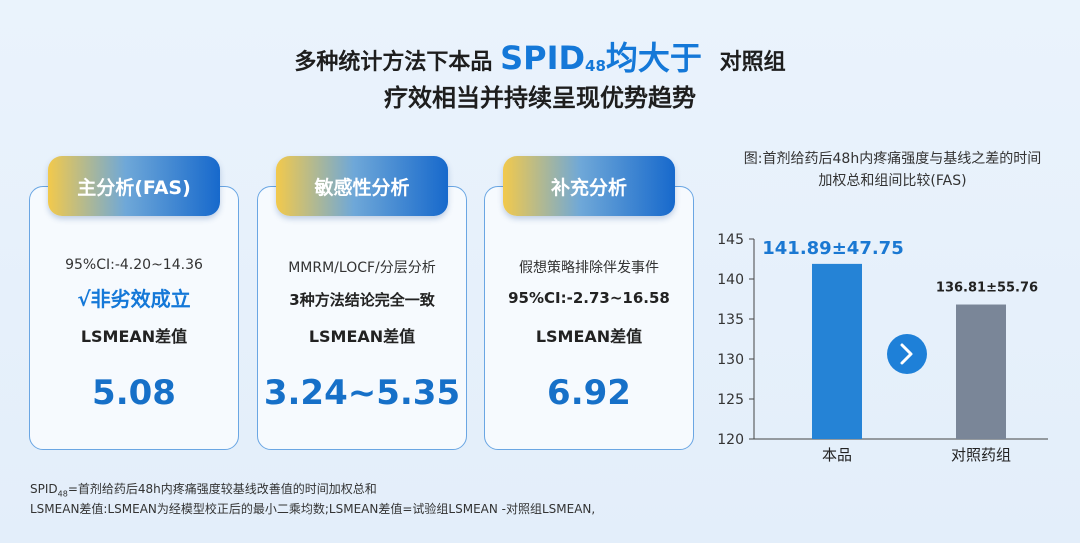  Describe the element at coordinates (589, 393) in the screenshot. I see `card-value: 6.92` at that location.